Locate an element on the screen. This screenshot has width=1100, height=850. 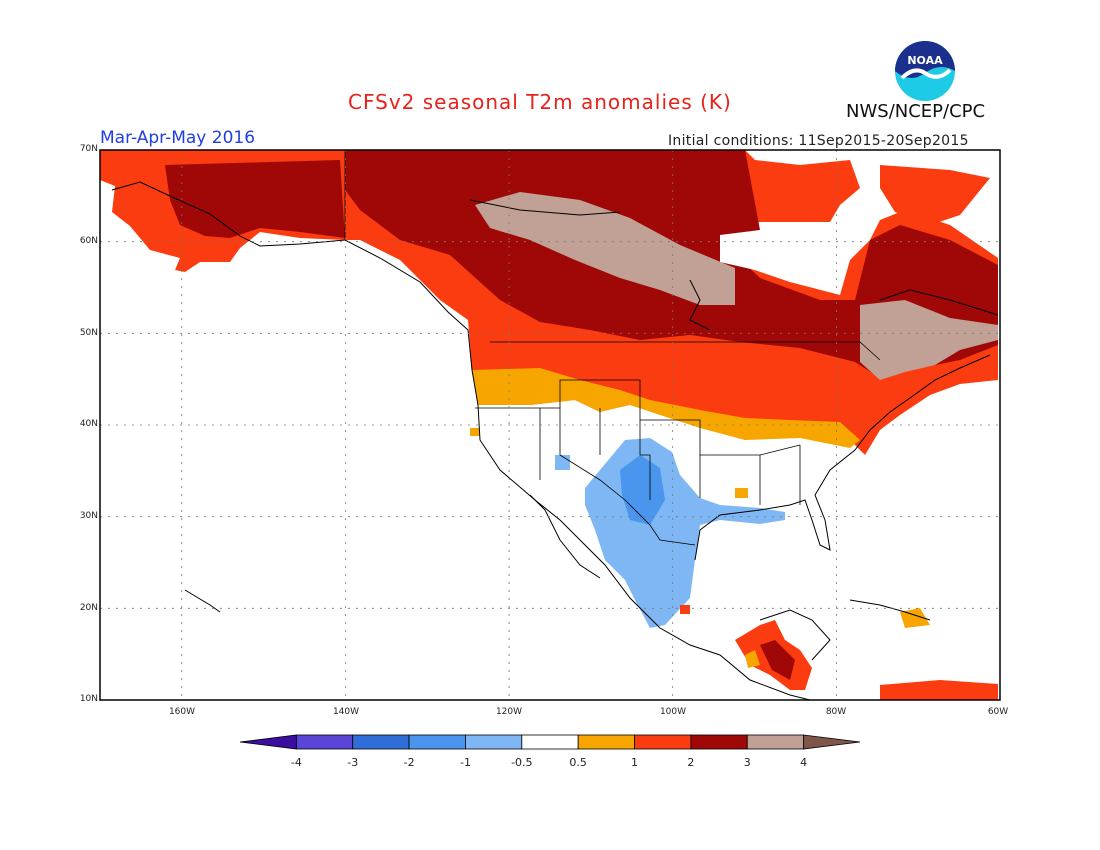
initial-conditions-label: Initial conditions: 11Sep2015-20Sep2015 is located at coordinates (818, 141).